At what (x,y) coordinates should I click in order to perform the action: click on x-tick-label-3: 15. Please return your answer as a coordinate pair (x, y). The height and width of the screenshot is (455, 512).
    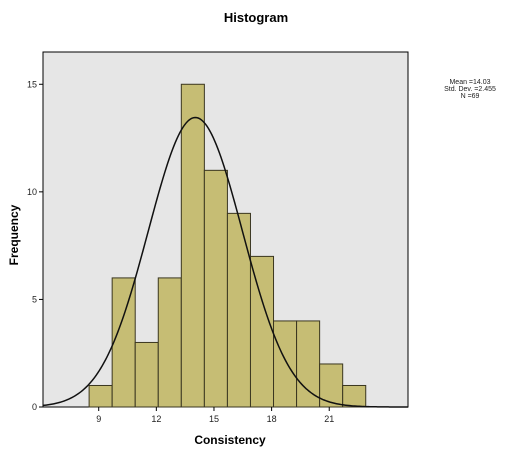
    Looking at the image, I should click on (214, 419).